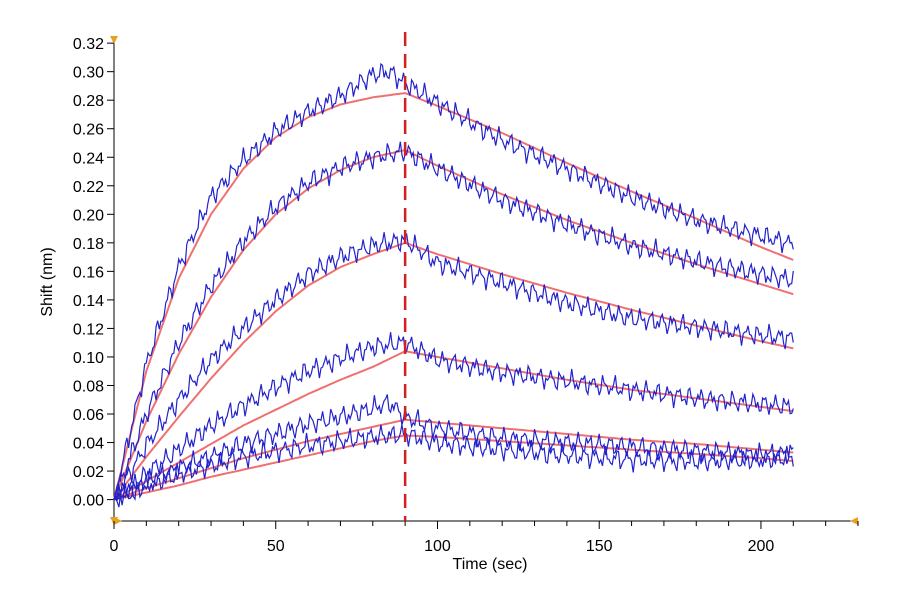  I want to click on x-axis-end-marker-left, so click(118, 521).